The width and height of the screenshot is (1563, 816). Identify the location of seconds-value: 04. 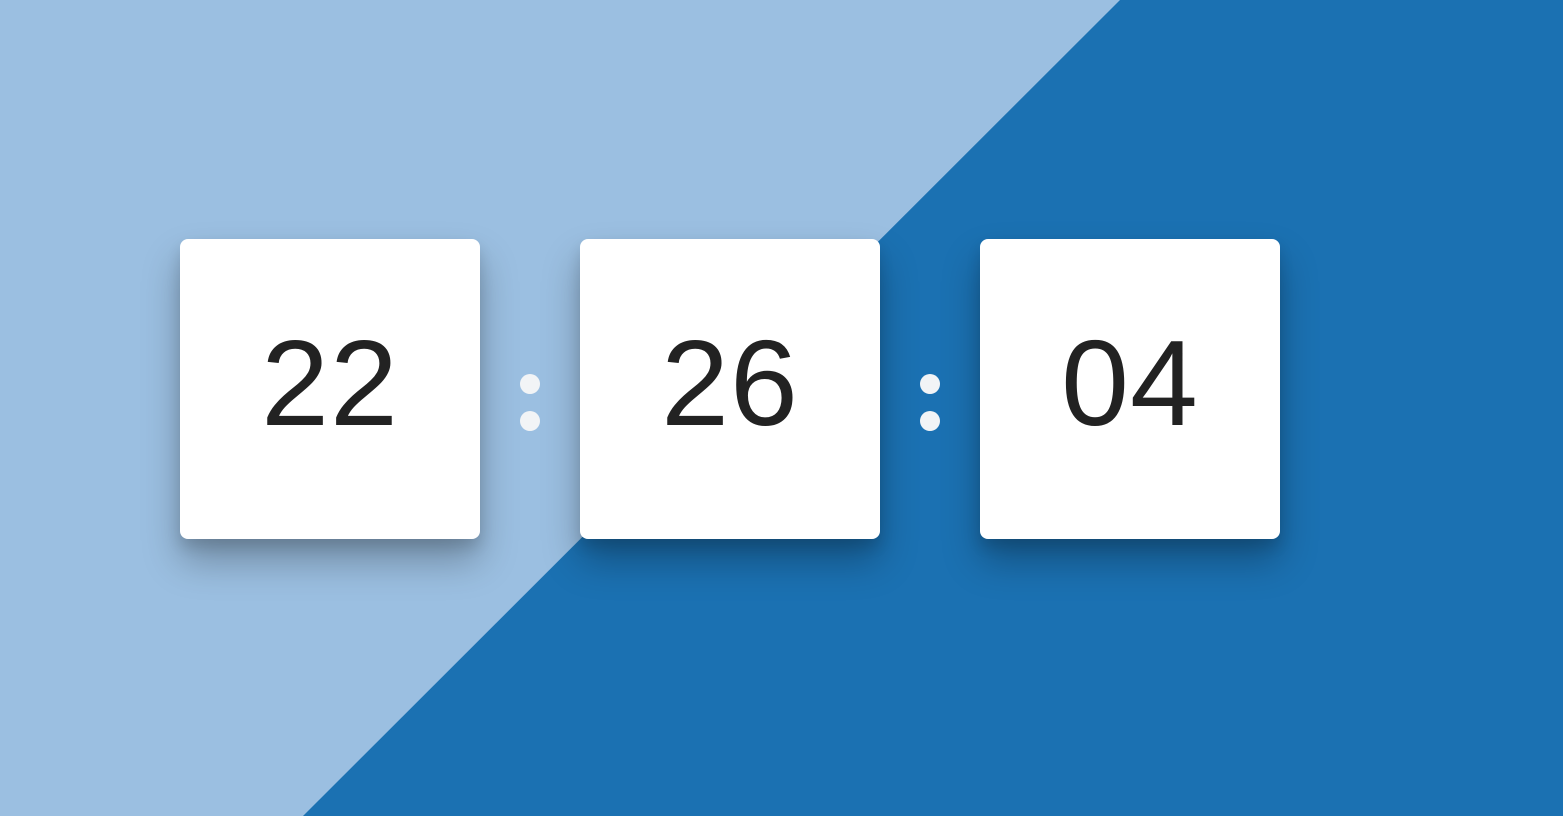
(1130, 383).